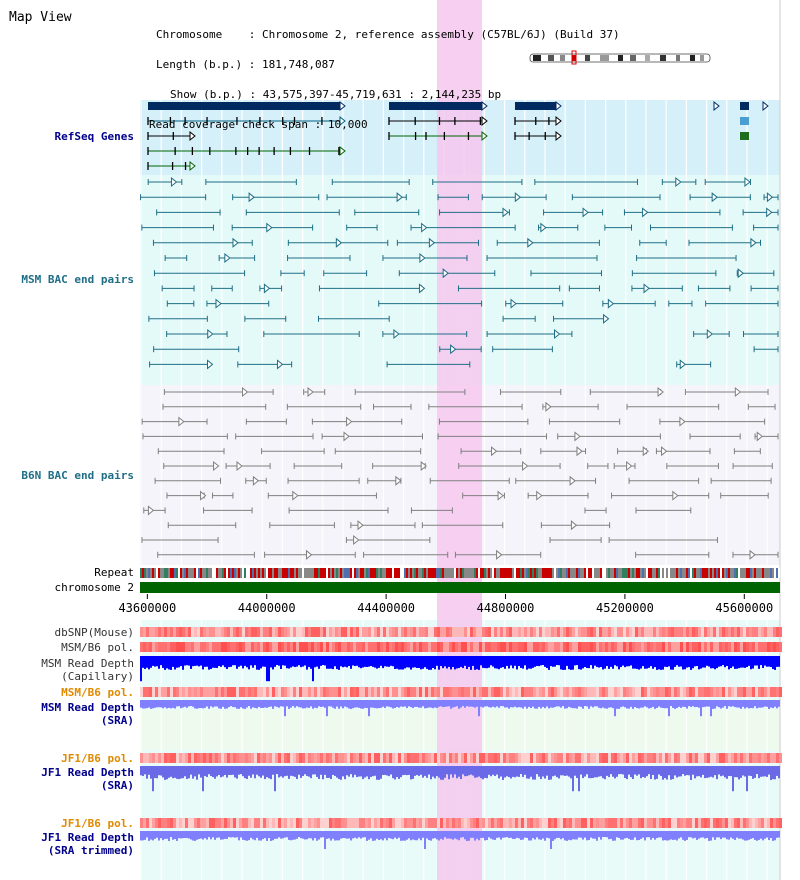 This screenshot has width=800, height=880. Describe the element at coordinates (94, 587) in the screenshot. I see `track-label-chromosome: chromosome 2` at that location.